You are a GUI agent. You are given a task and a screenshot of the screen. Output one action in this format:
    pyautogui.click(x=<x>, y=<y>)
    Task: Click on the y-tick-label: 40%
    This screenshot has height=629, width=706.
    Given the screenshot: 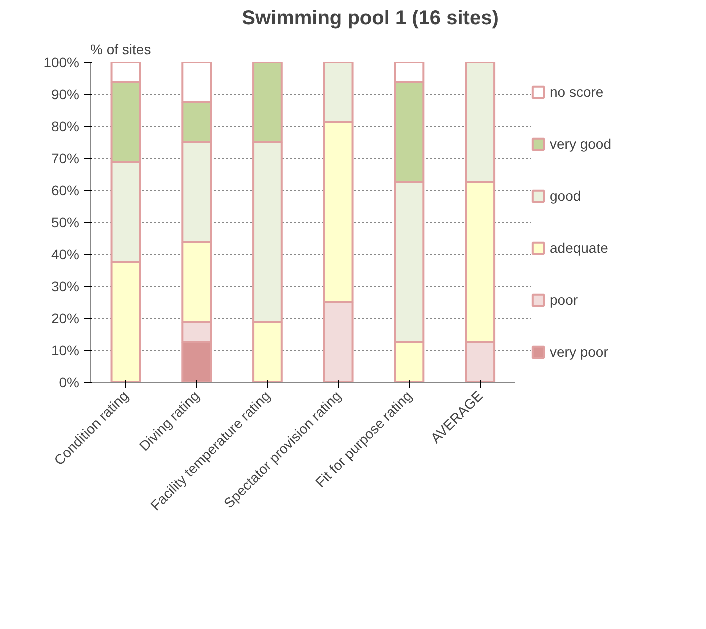 What is the action you would take?
    pyautogui.click(x=65, y=254)
    